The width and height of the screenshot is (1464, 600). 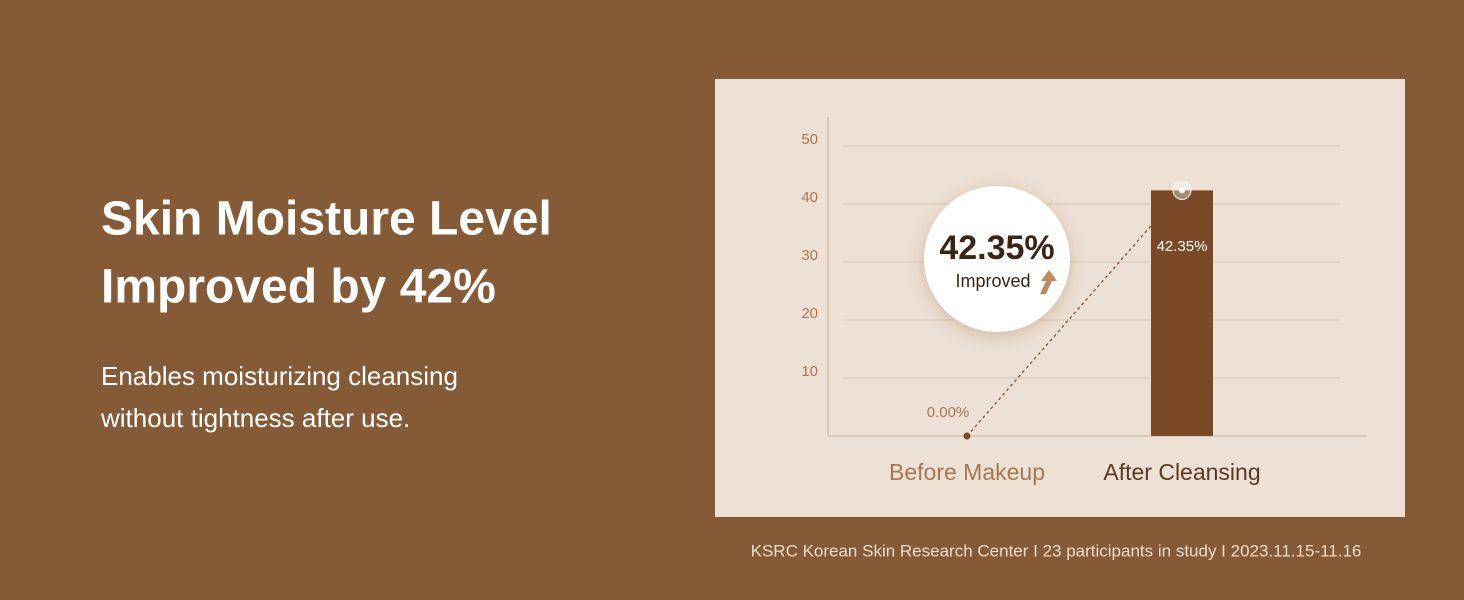 I want to click on connector, so click(x=1074, y=313).